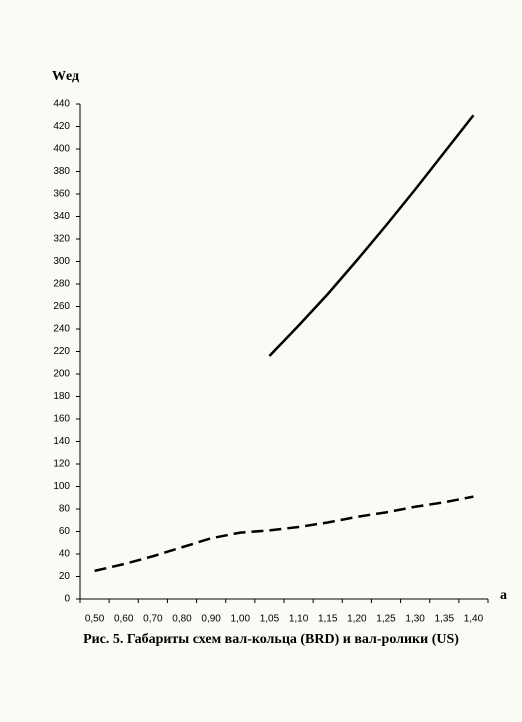 The width and height of the screenshot is (522, 722). I want to click on x-tick-label: 1,05, so click(270, 619).